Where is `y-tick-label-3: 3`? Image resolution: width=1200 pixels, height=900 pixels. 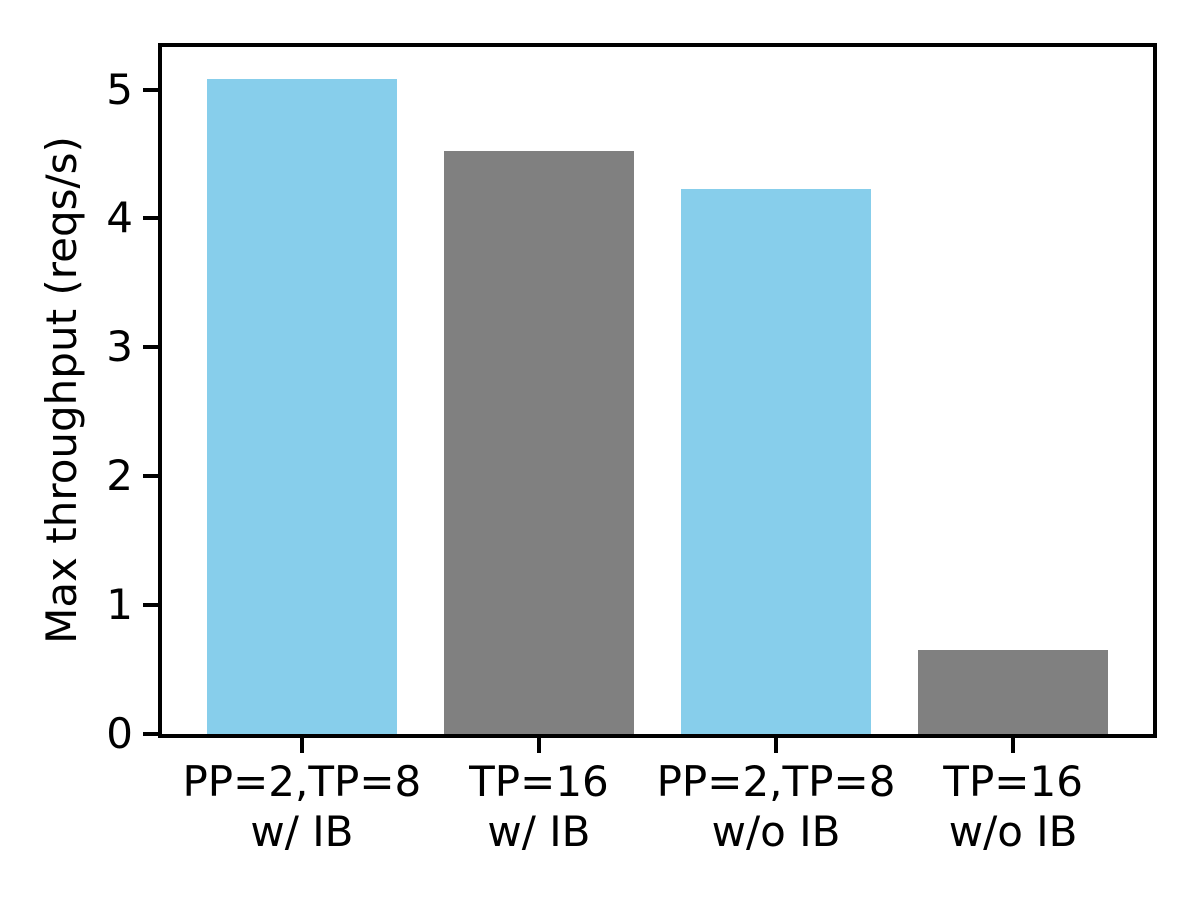 y-tick-label-3: 3 is located at coordinates (119, 347).